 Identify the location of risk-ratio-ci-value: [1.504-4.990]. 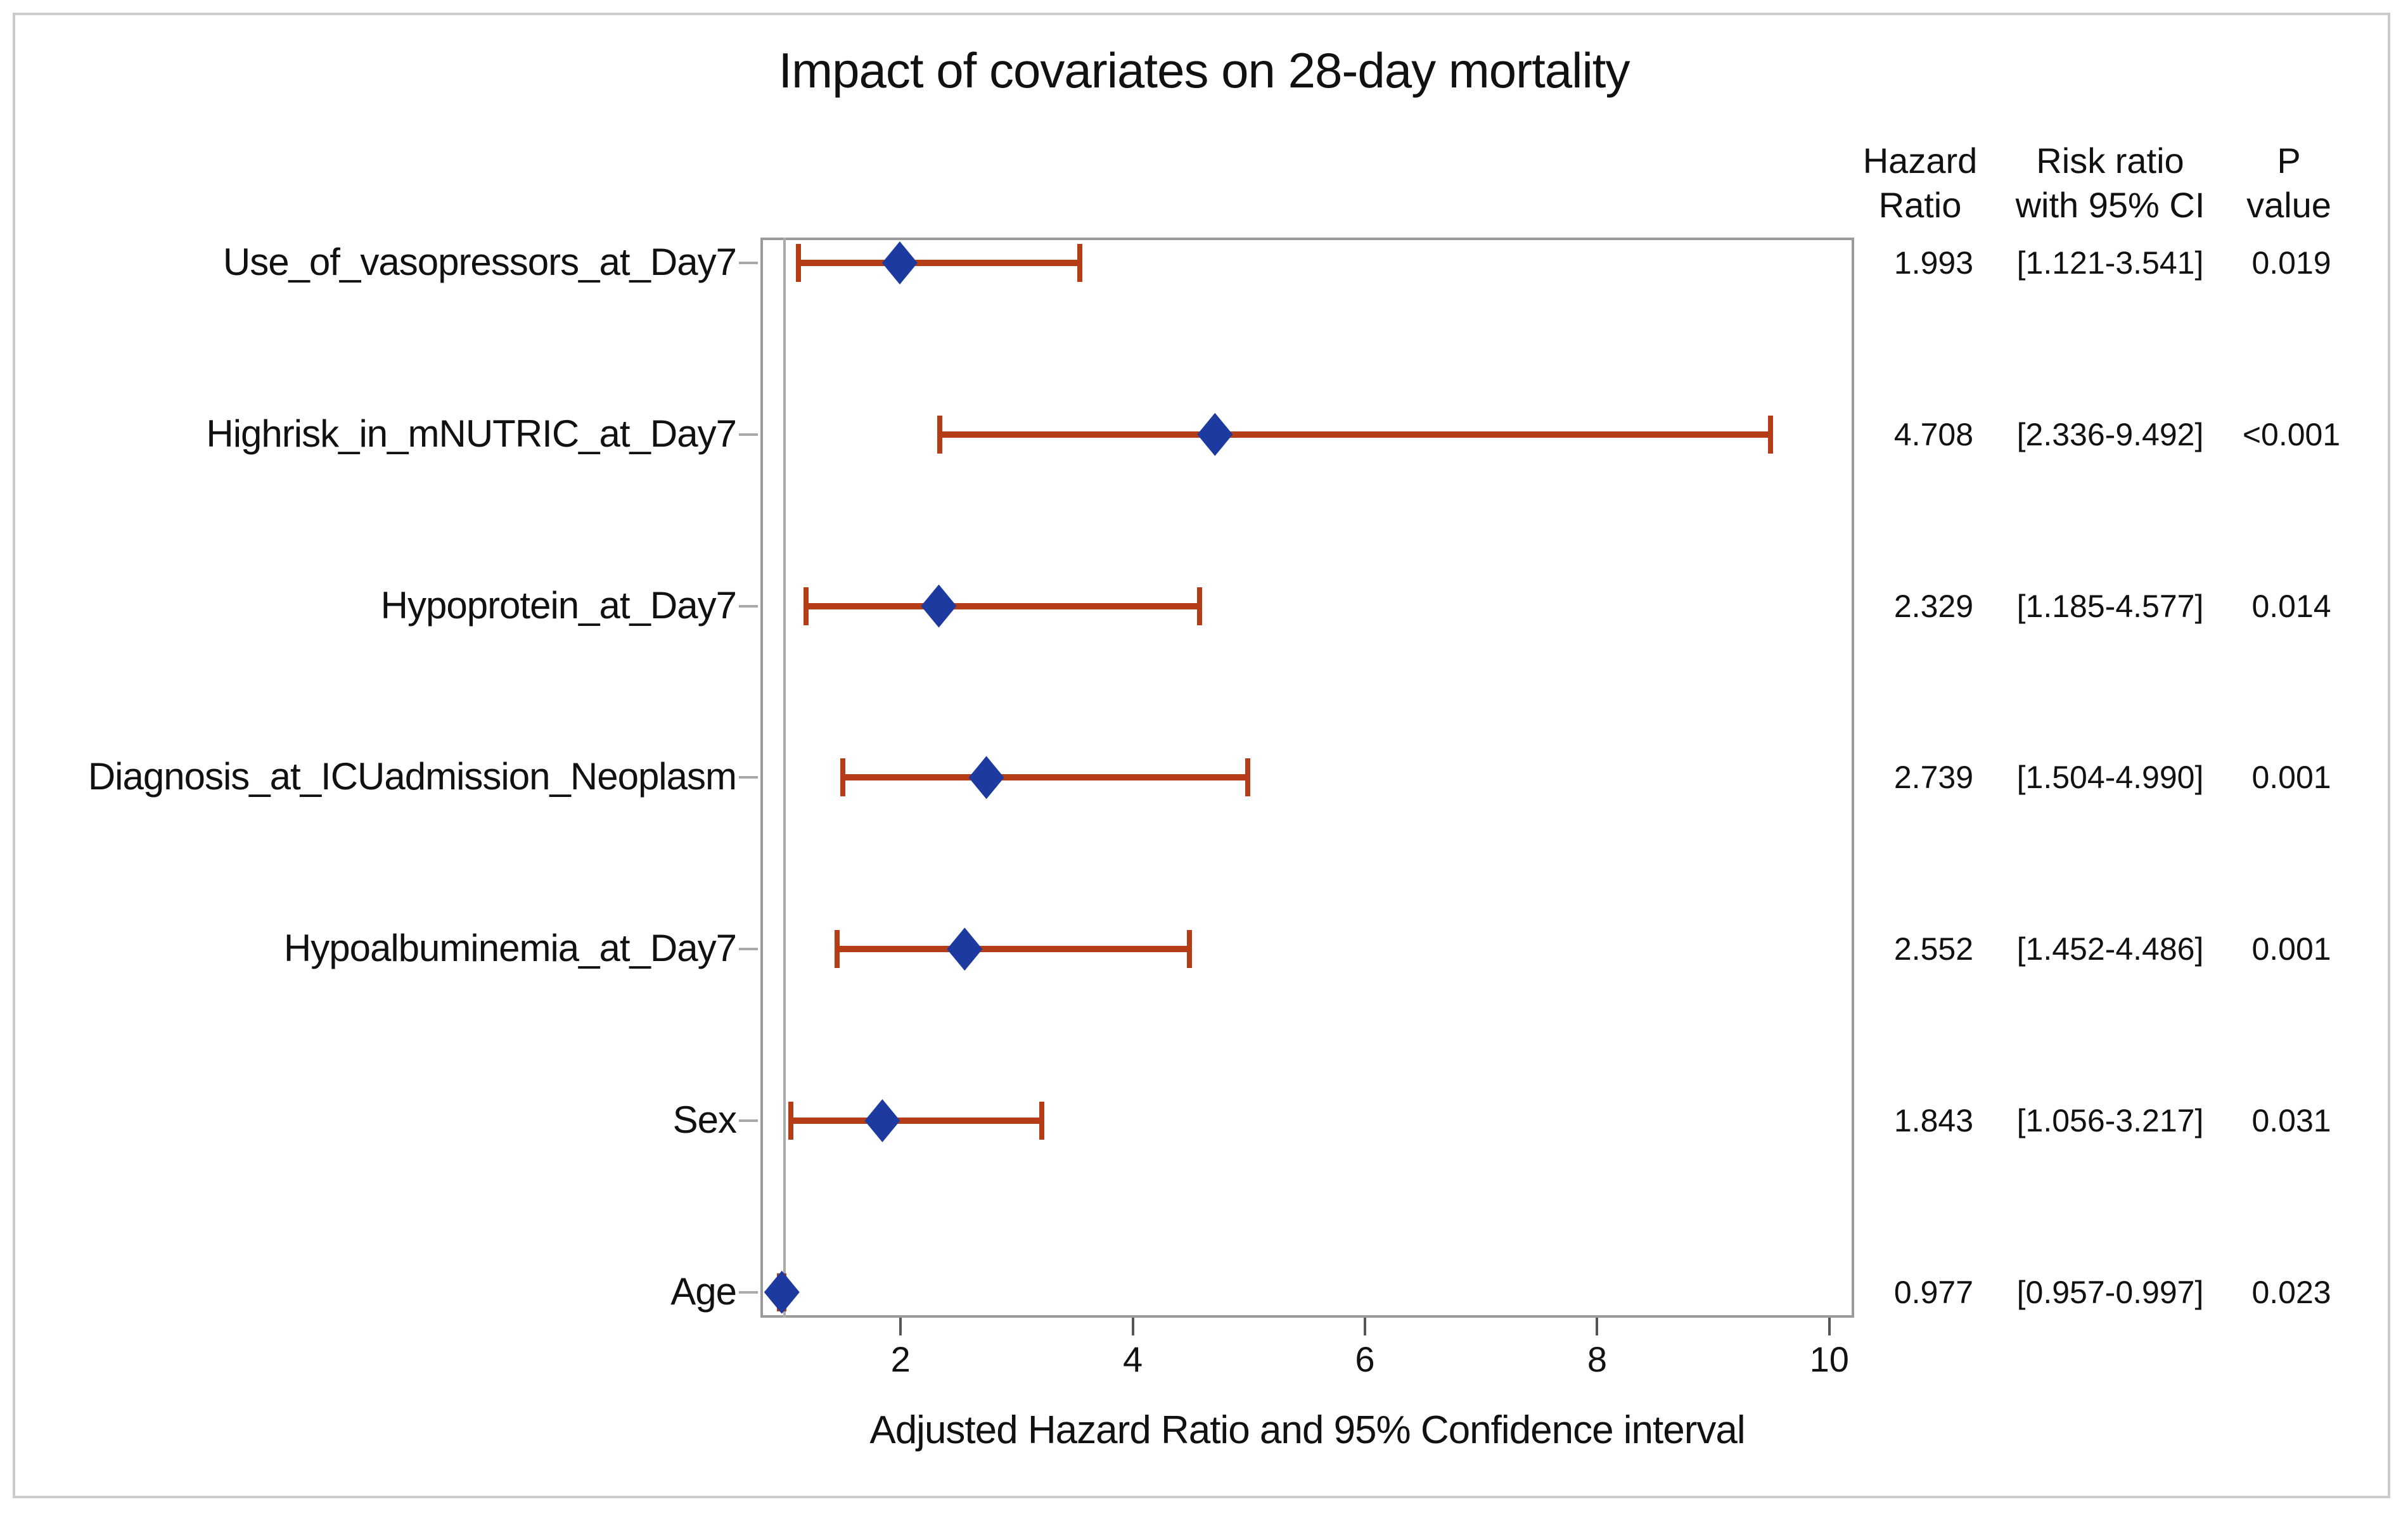
(2110, 778).